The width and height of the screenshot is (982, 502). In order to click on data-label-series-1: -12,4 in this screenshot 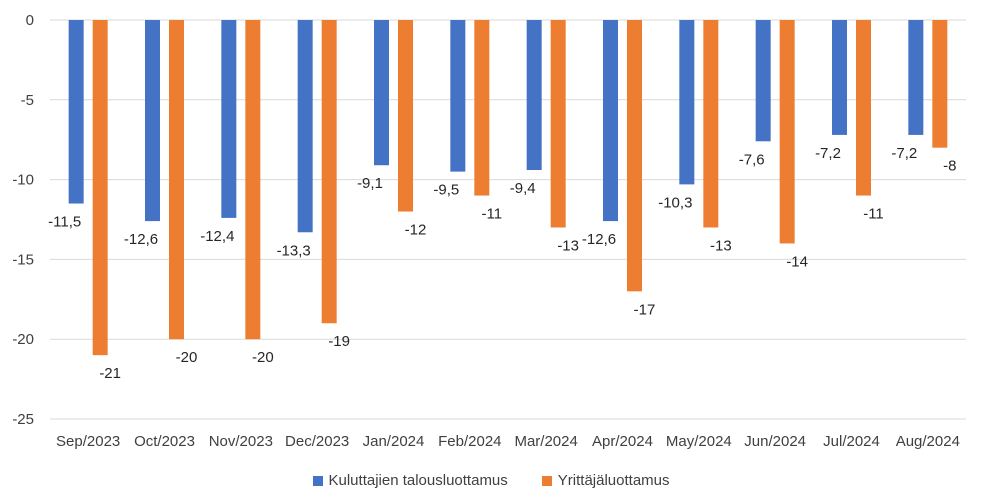, I will do `click(217, 236)`.